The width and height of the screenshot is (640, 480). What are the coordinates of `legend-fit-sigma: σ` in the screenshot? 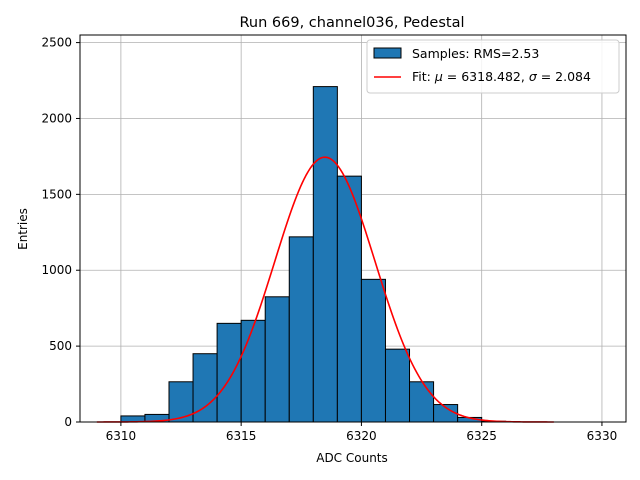 It's located at (533, 76).